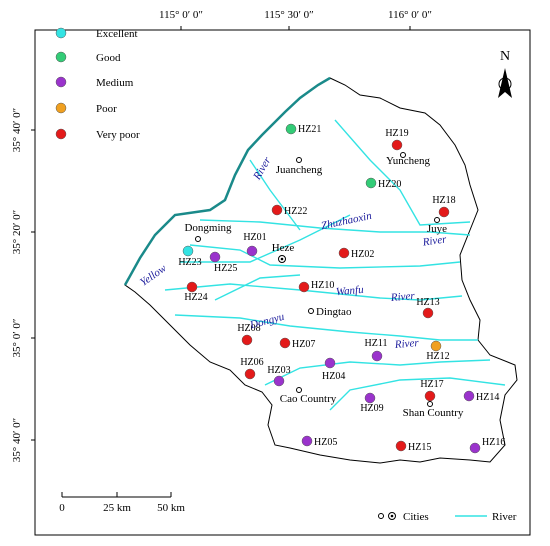  What do you see at coordinates (254, 237) in the screenshot?
I see `site-label: HZ01` at bounding box center [254, 237].